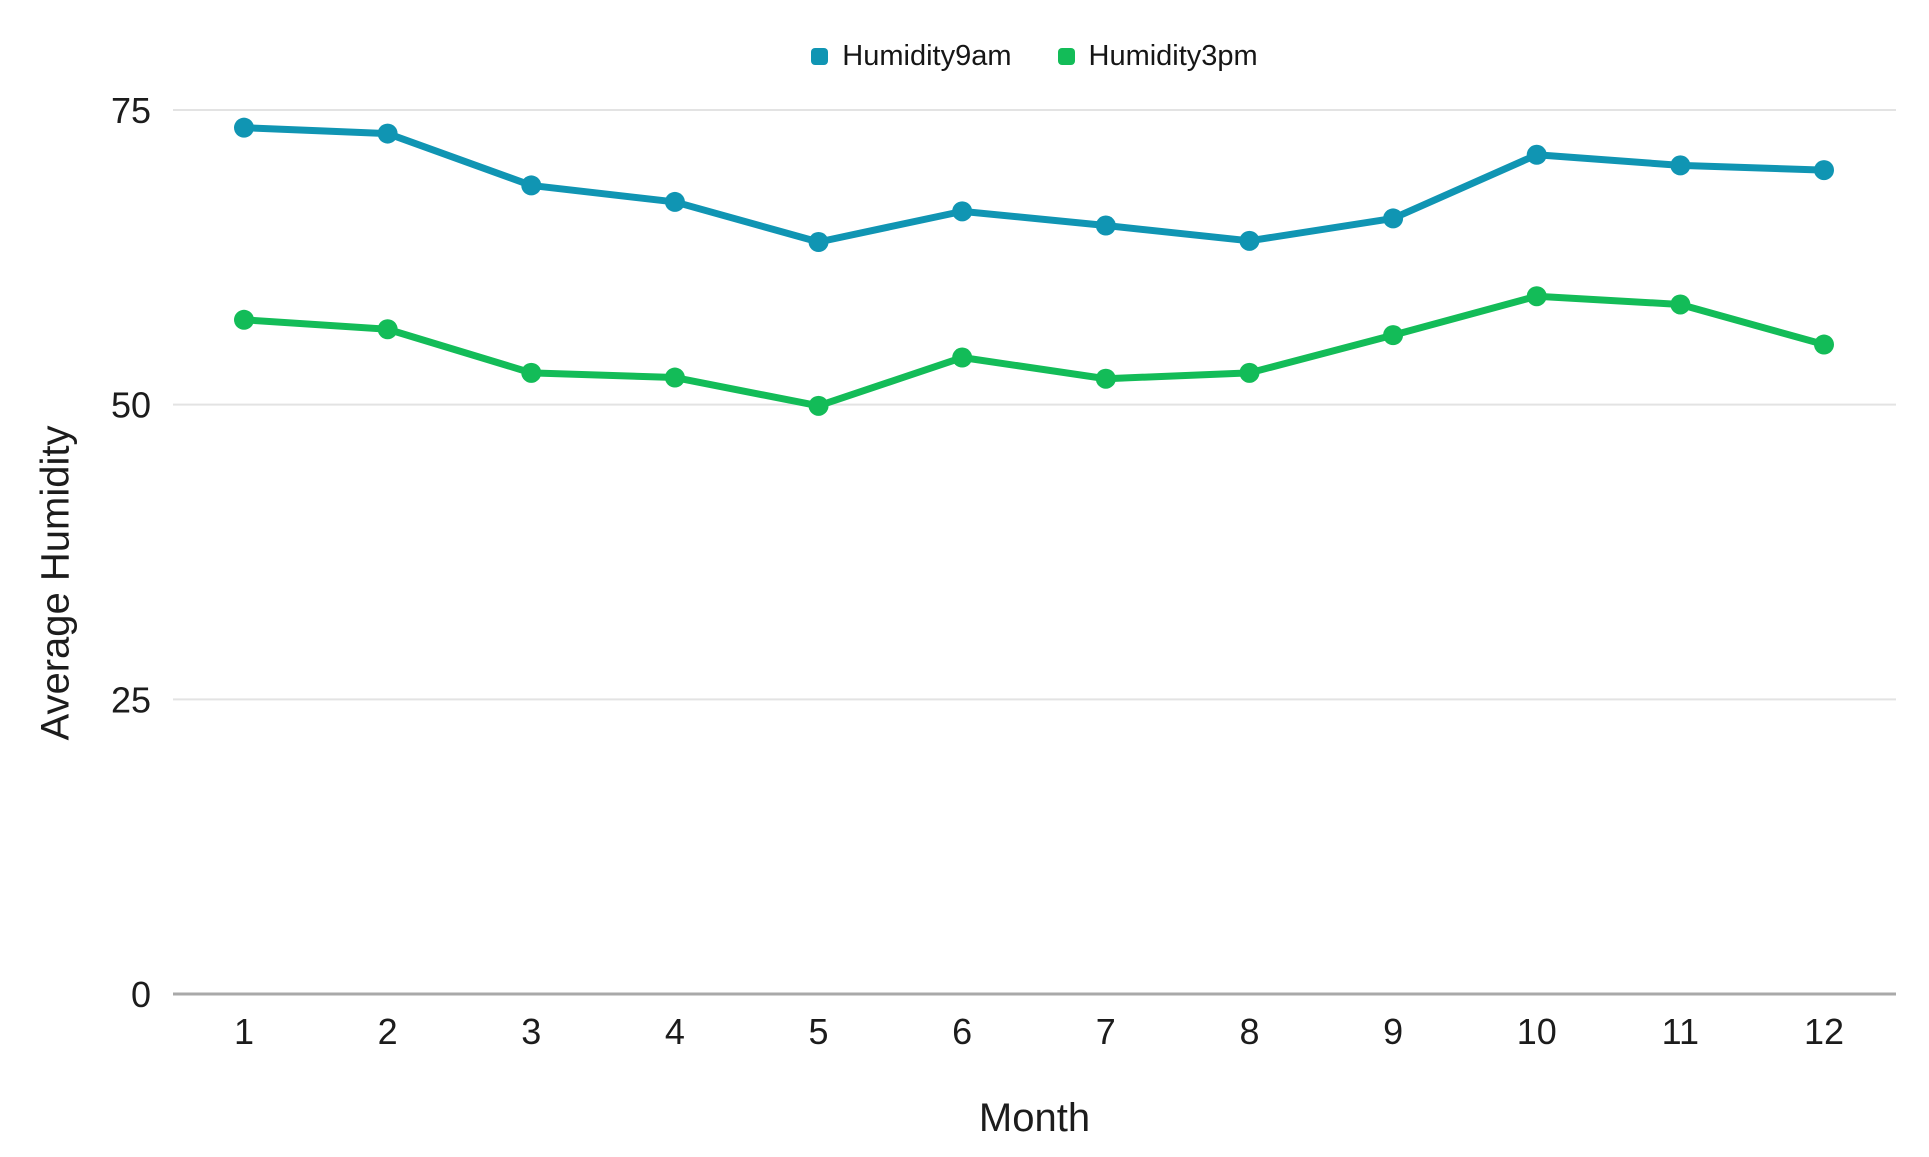 The height and width of the screenshot is (1157, 1929). Describe the element at coordinates (1106, 1031) in the screenshot. I see `x-tick-label: 7` at that location.